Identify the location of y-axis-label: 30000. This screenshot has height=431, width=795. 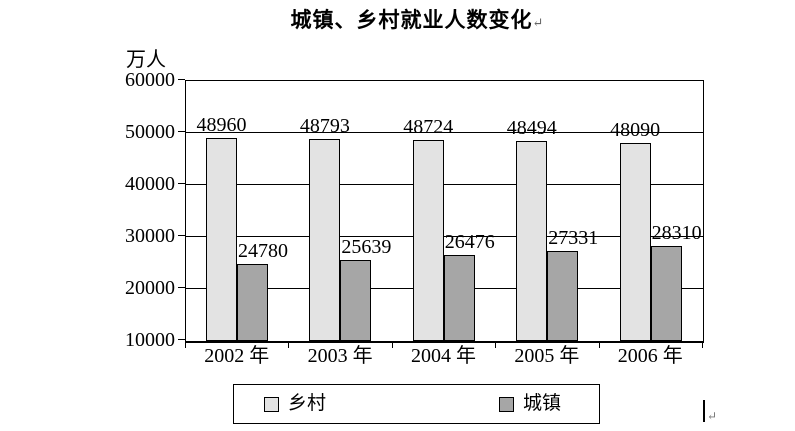
(150, 236).